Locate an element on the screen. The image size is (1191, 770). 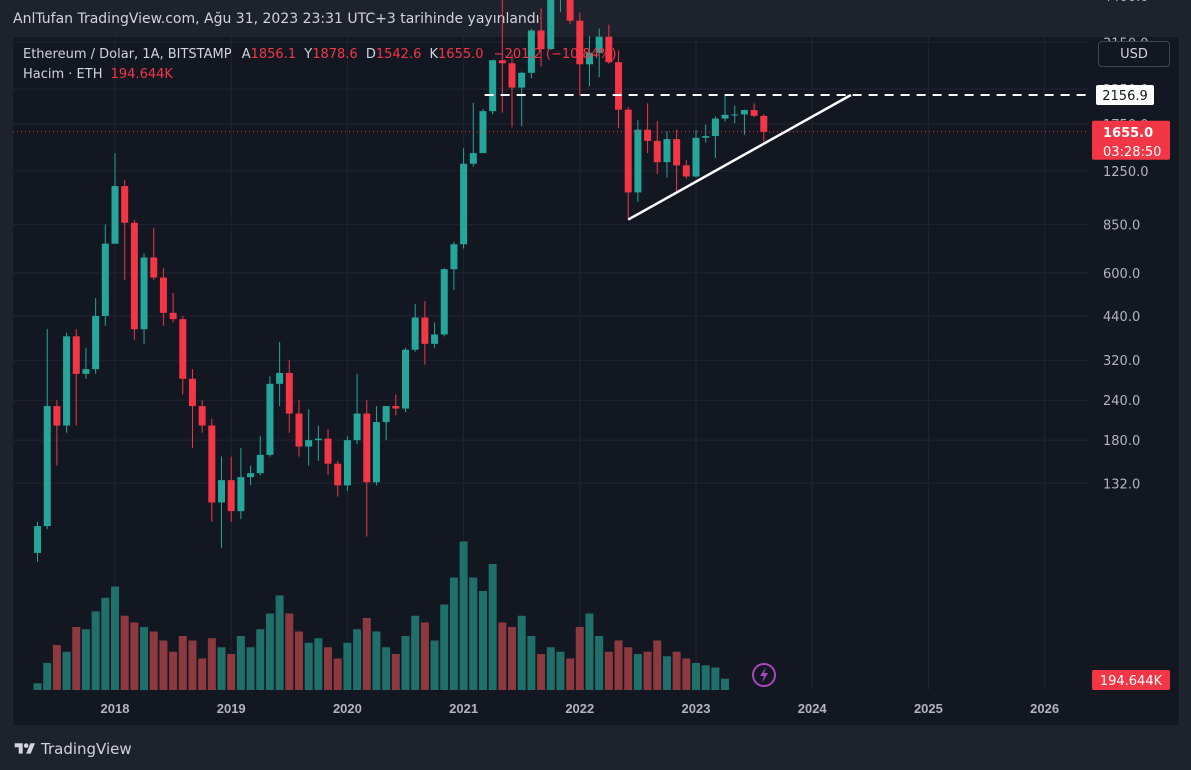
open-value: 1856.1 is located at coordinates (273, 54).